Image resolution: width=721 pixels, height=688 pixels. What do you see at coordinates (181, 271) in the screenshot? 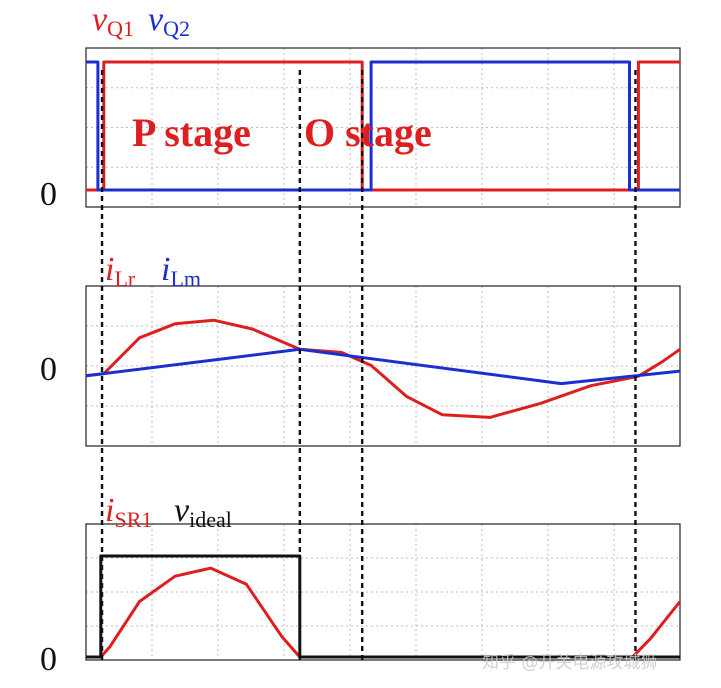
I see `legend-iLm: iLm` at bounding box center [181, 271].